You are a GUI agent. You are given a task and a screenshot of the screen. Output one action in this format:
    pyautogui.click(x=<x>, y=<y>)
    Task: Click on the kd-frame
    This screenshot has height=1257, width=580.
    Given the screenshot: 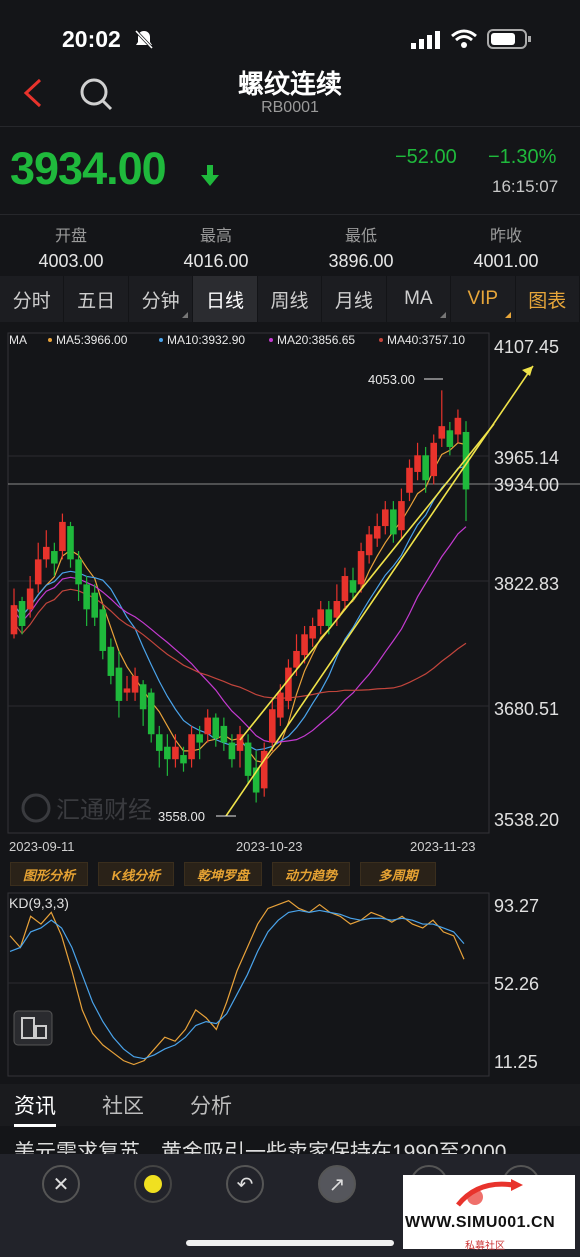 What is the action you would take?
    pyautogui.click(x=248, y=984)
    